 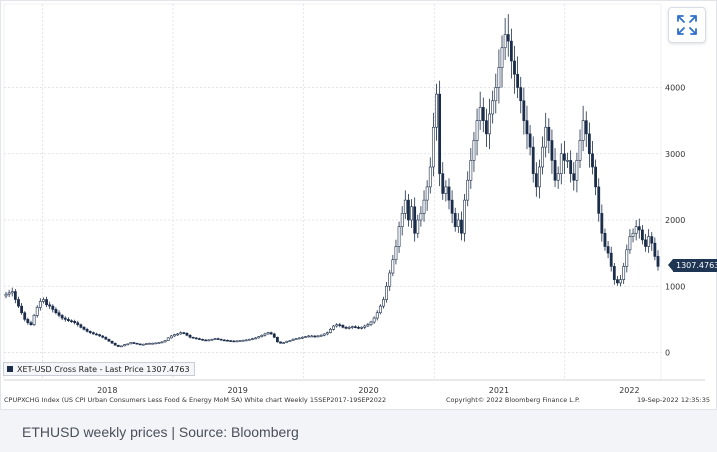 I want to click on expand-arrows-icon, so click(x=687, y=25).